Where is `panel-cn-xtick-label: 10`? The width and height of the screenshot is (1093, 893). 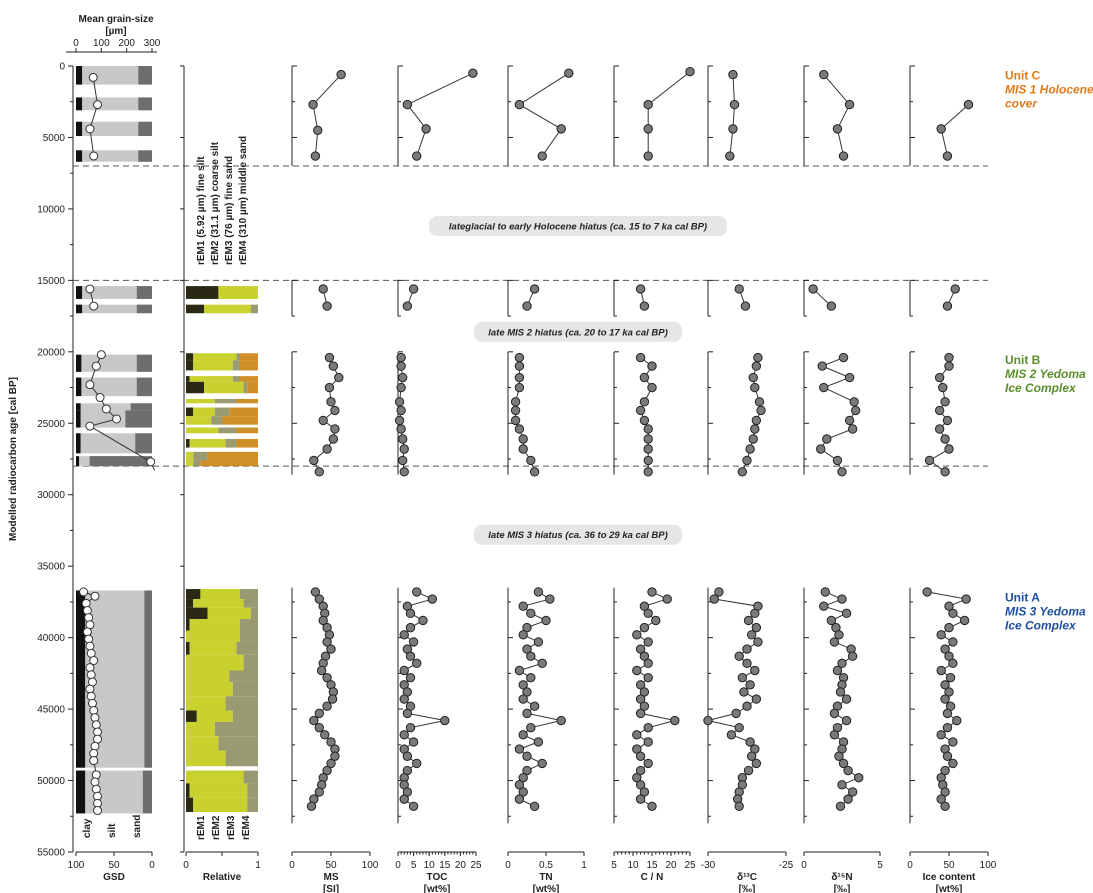
panel-cn-xtick-label: 10 is located at coordinates (633, 865).